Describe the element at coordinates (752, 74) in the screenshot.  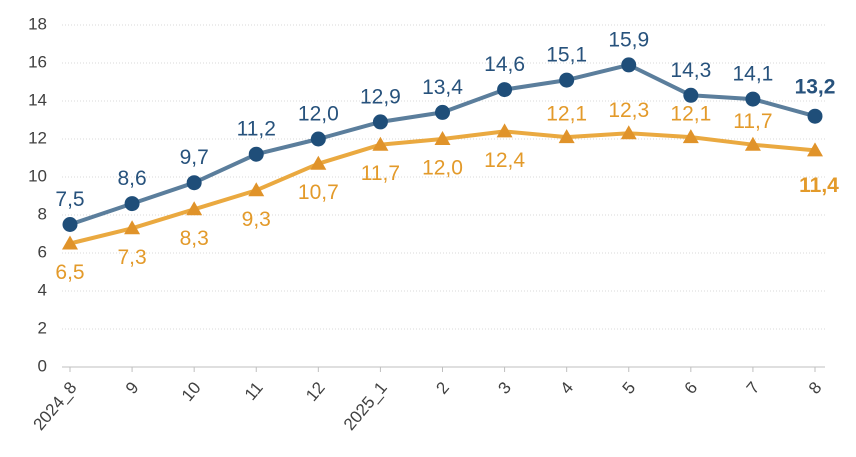
I see `data-label: 14,1` at that location.